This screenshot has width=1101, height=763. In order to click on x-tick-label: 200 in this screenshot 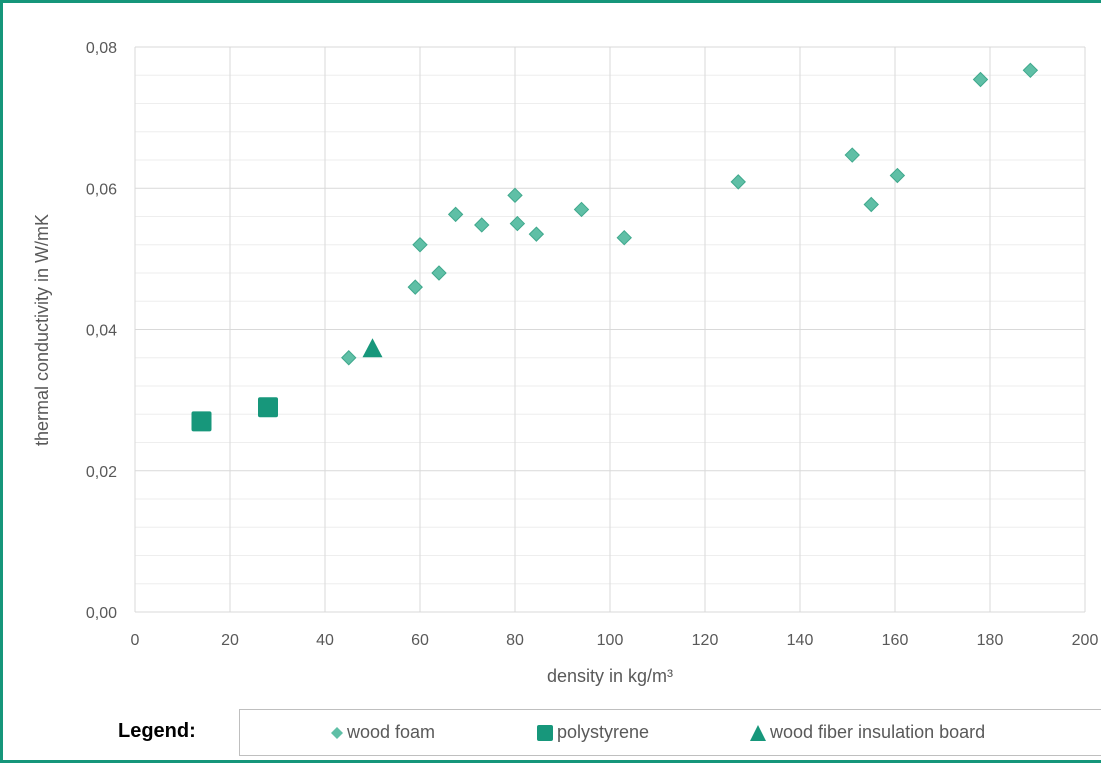, I will do `click(1085, 640)`.